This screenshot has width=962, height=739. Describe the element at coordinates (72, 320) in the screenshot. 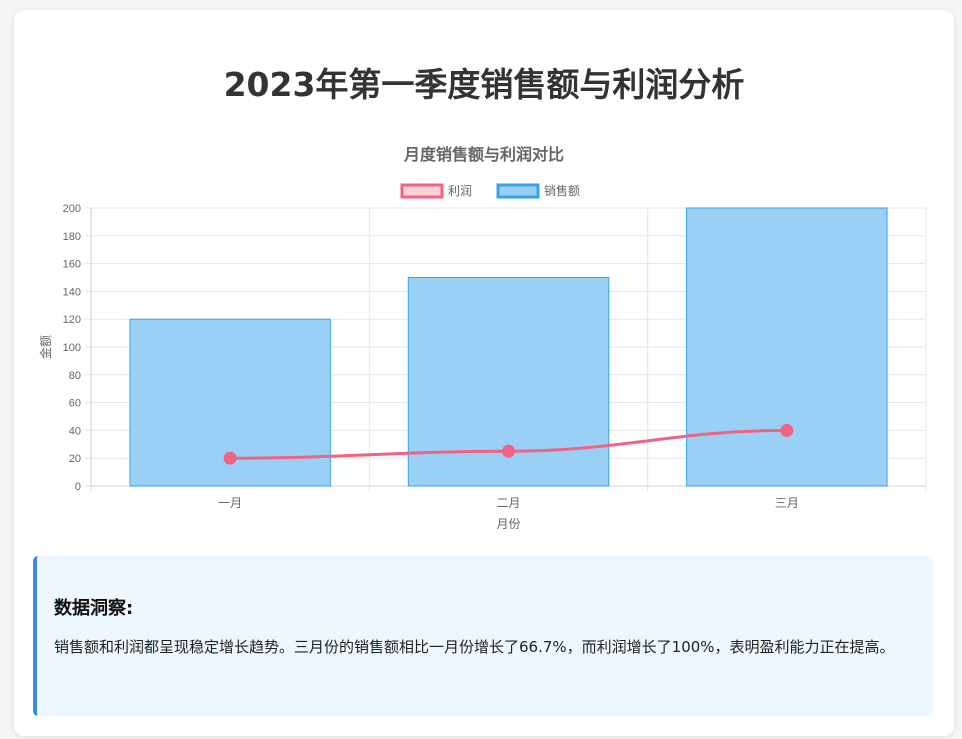

I see `y-tick-label: 120` at that location.